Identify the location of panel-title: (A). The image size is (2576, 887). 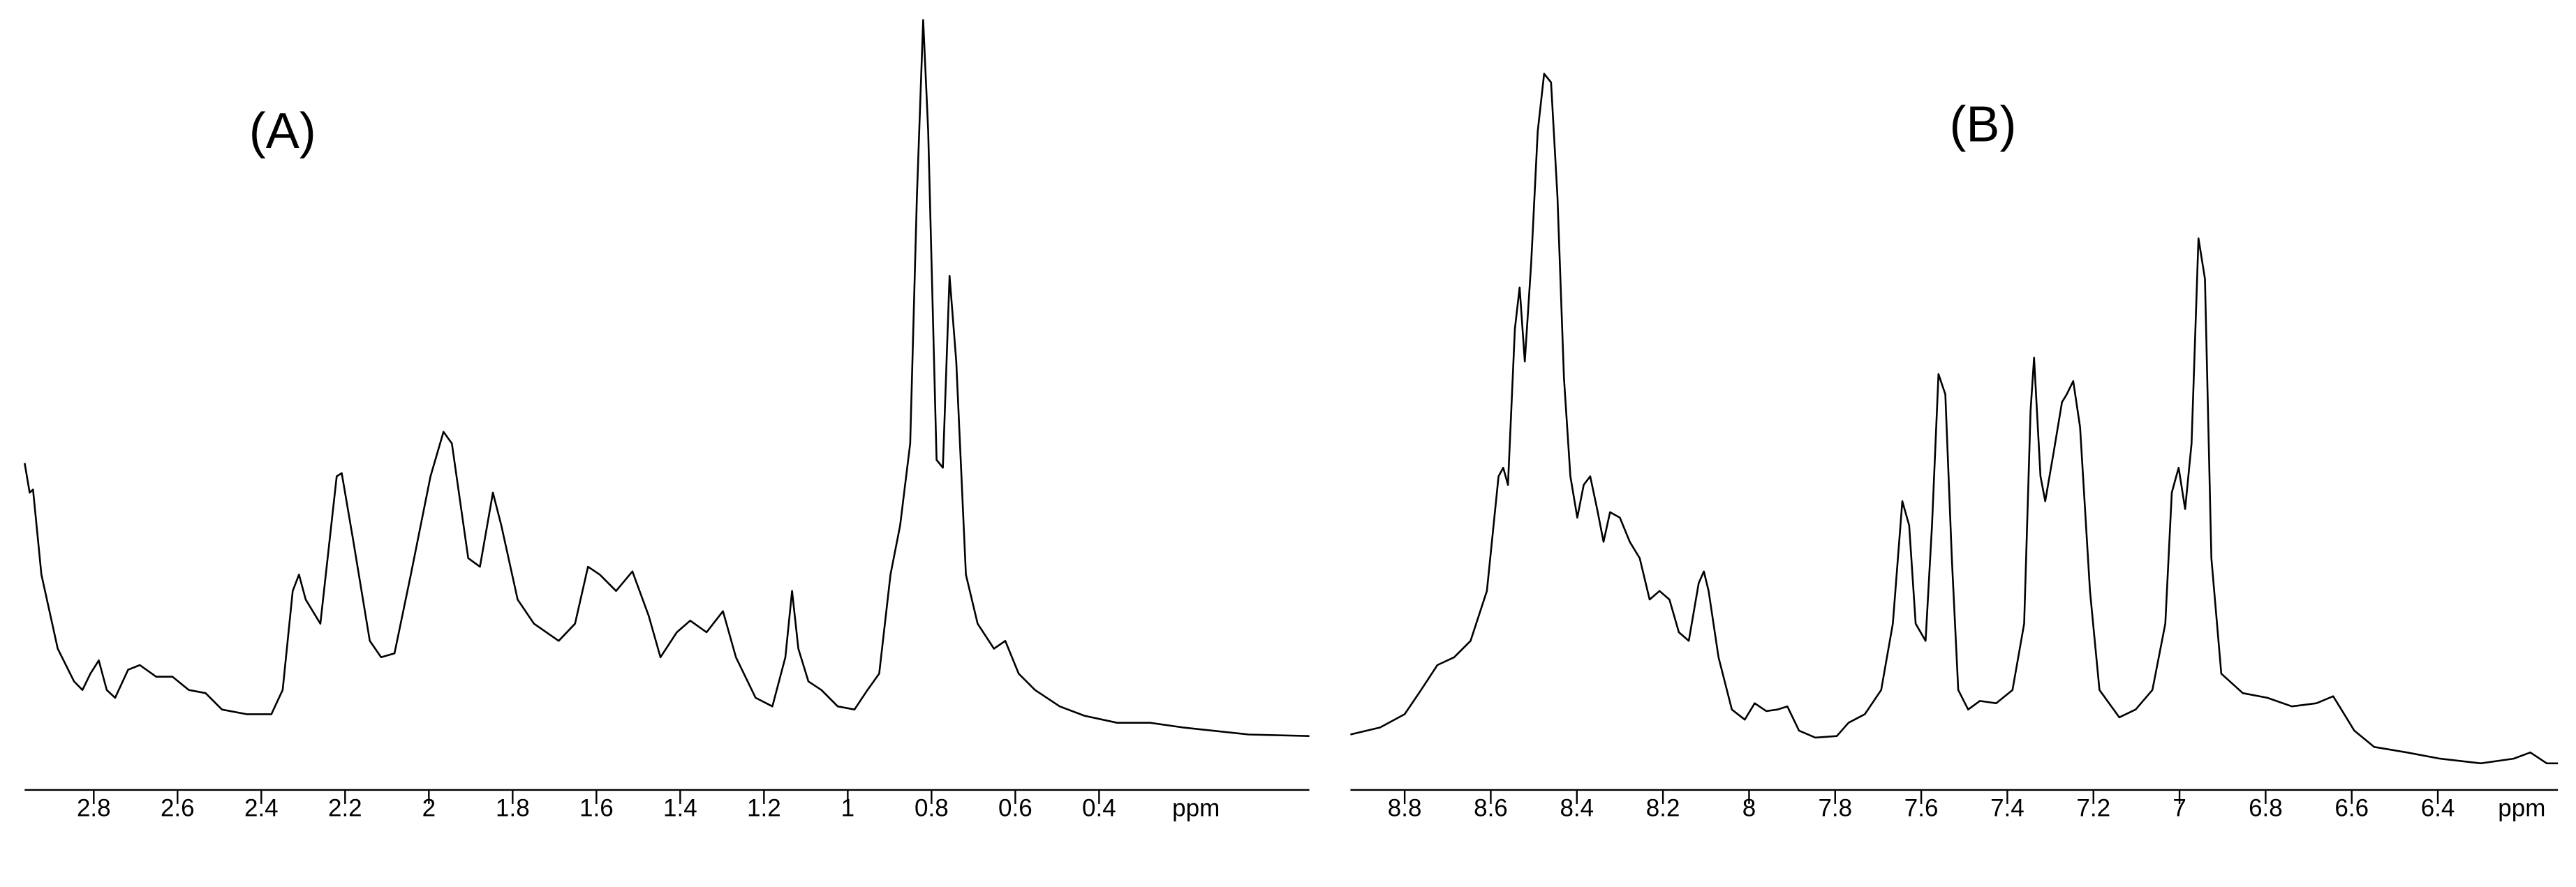
(282, 131).